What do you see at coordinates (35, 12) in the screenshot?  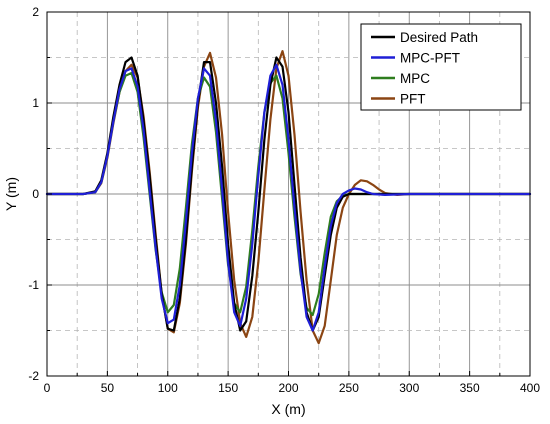 I see `y-tick-label: 2` at bounding box center [35, 12].